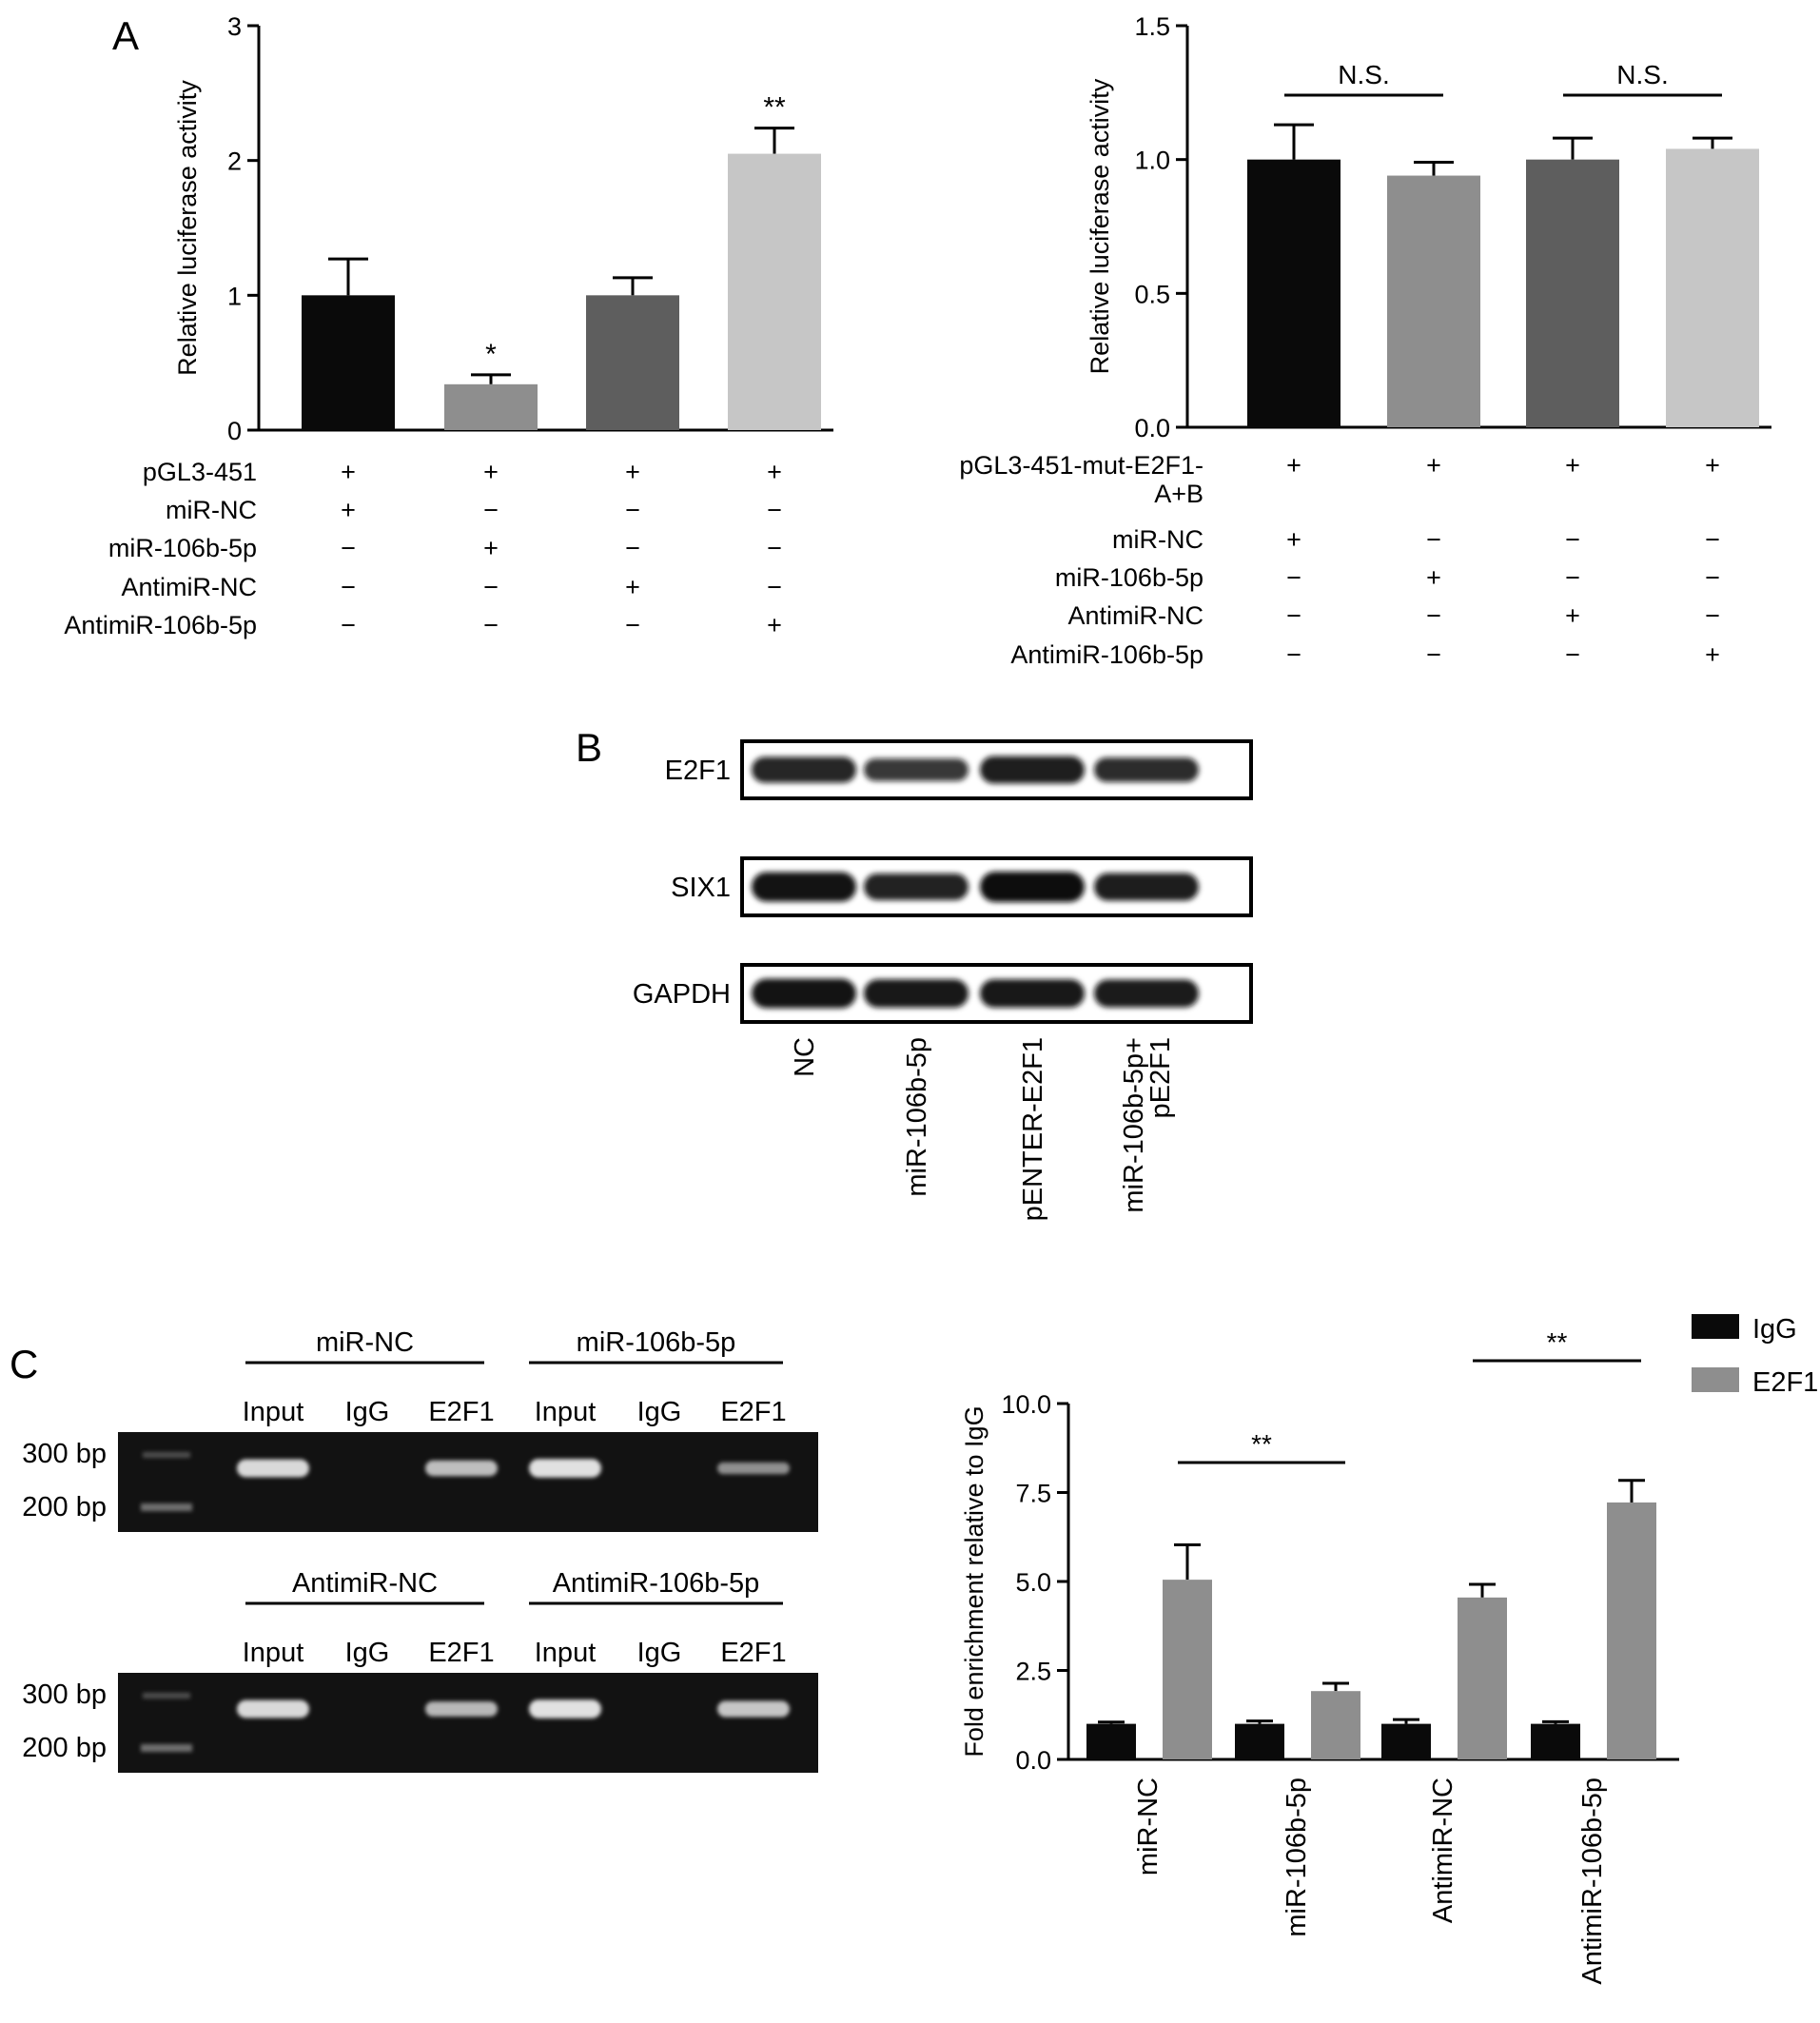 The width and height of the screenshot is (1820, 2023). What do you see at coordinates (126, 35) in the screenshot?
I see `panel-letter-a: A` at bounding box center [126, 35].